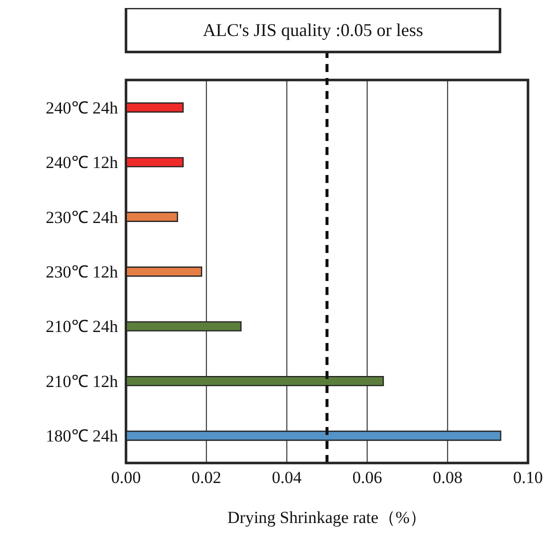 This screenshot has width=550, height=553. Describe the element at coordinates (528, 478) in the screenshot. I see `x-tick-label: 0.10` at that location.